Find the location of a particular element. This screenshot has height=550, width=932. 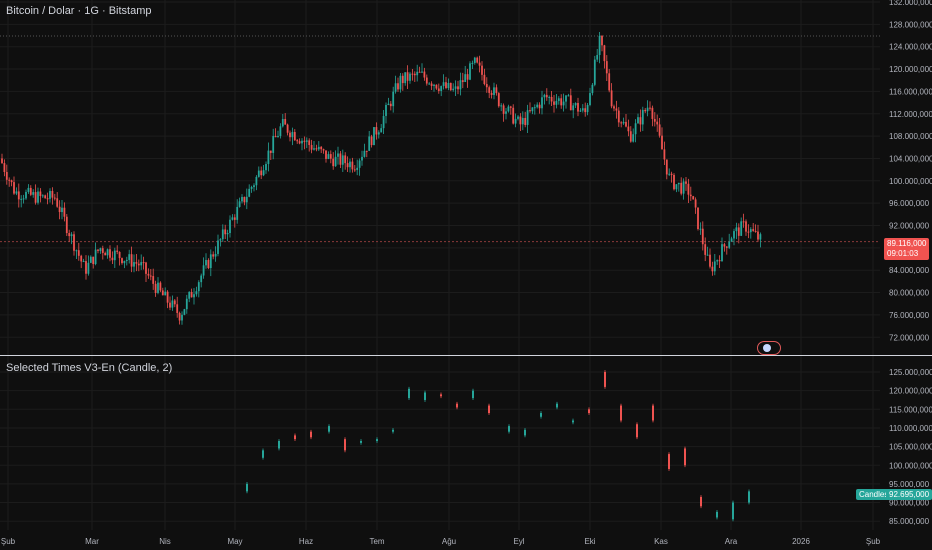

pane-separator is located at coordinates (466, 355).